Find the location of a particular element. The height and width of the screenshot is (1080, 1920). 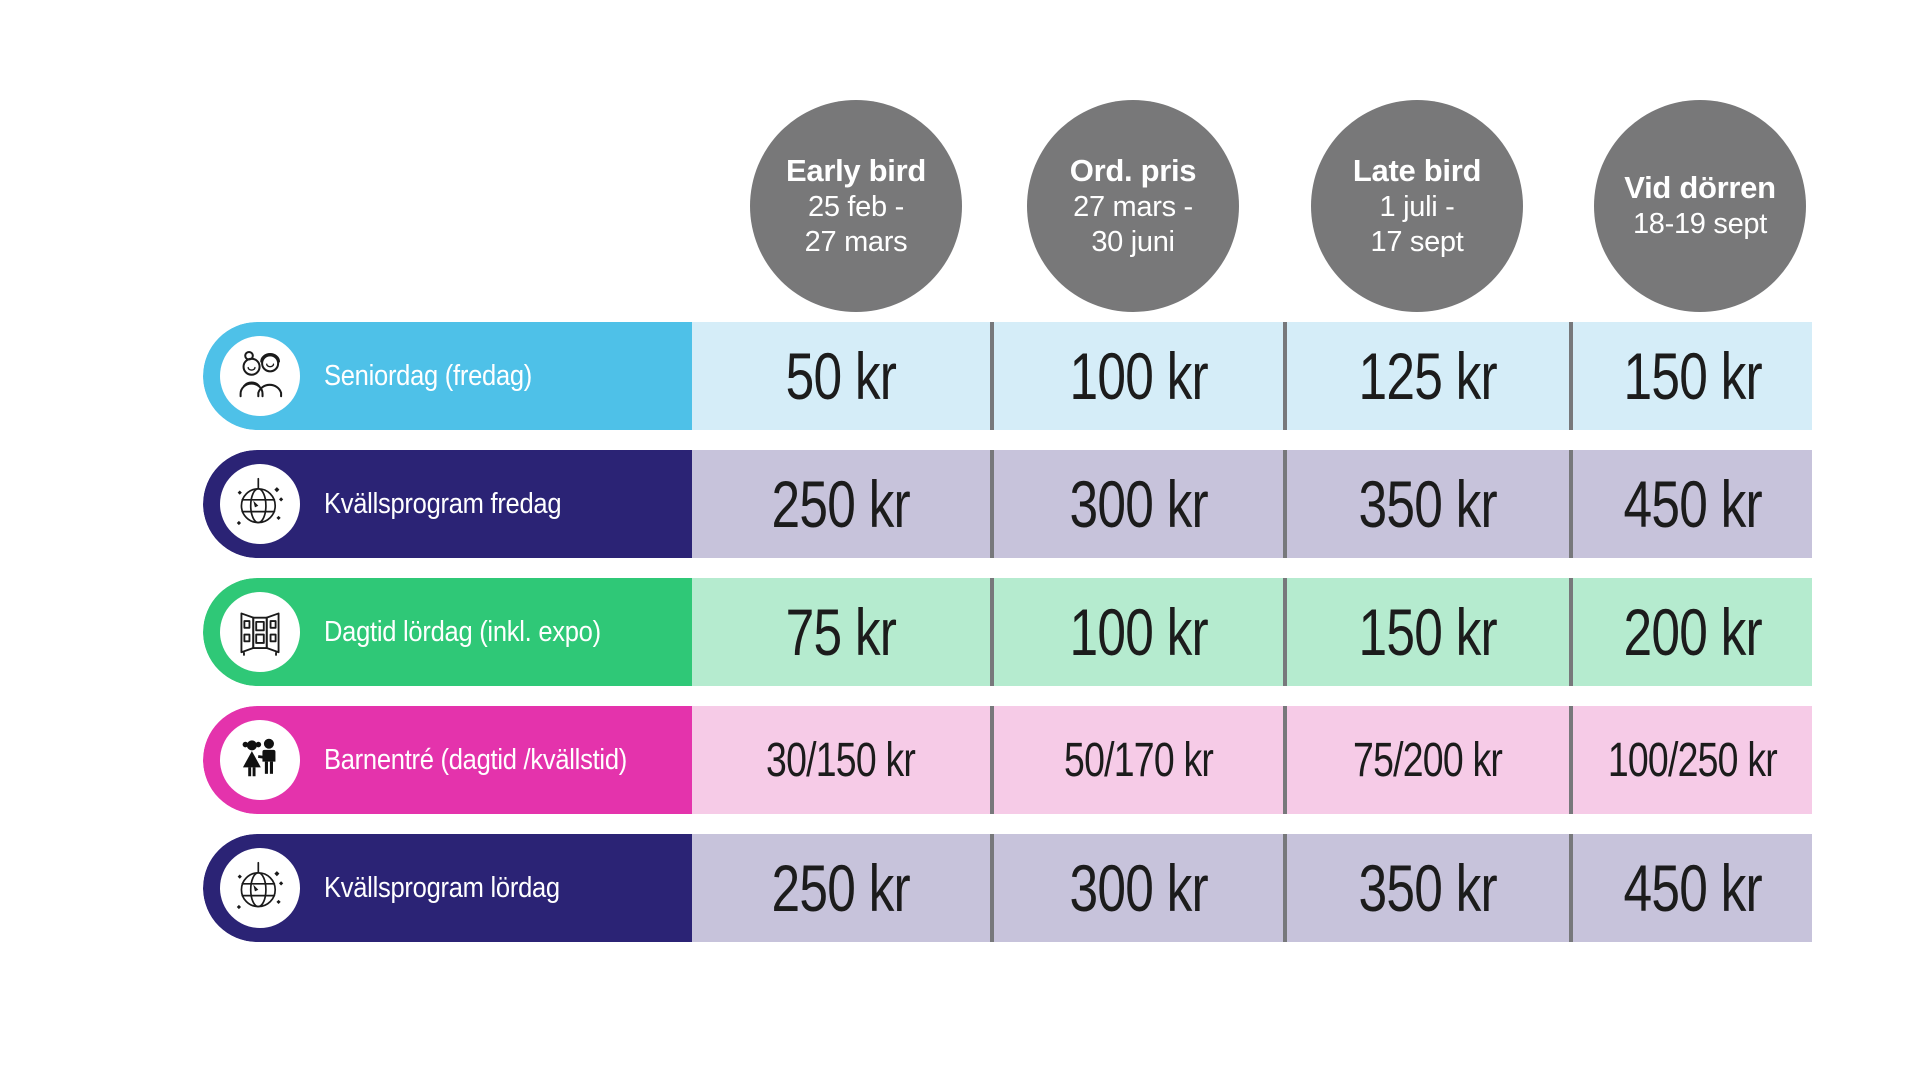

expo-wall-icon is located at coordinates (260, 634).